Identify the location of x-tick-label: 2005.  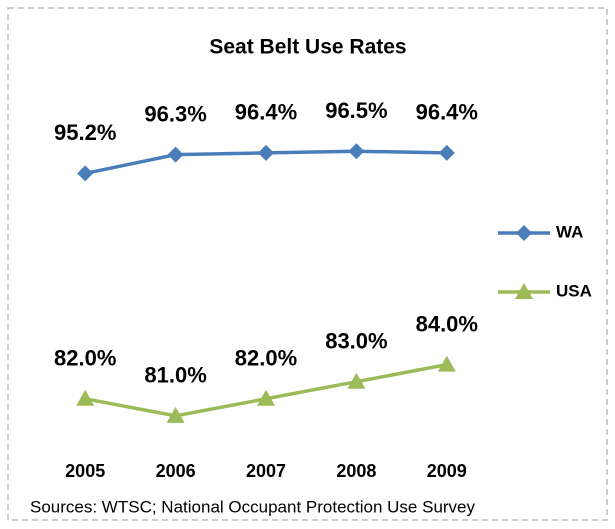
(85, 471).